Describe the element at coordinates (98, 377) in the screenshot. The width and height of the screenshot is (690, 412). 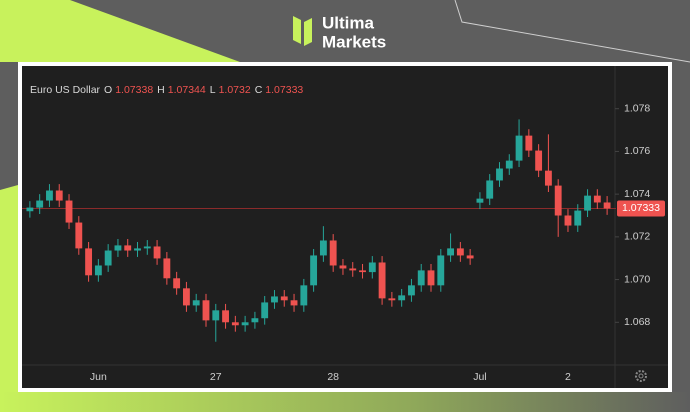
I see `x-tick-label: Jun` at that location.